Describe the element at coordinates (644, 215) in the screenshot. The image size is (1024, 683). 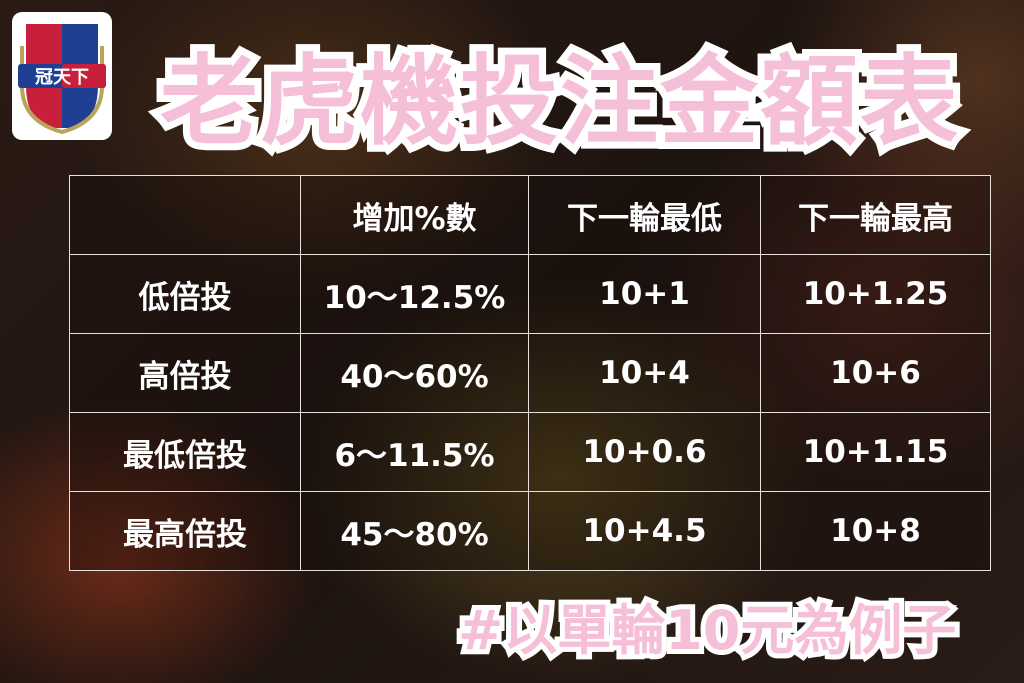
I see `header-cell: 下一輪最低` at that location.